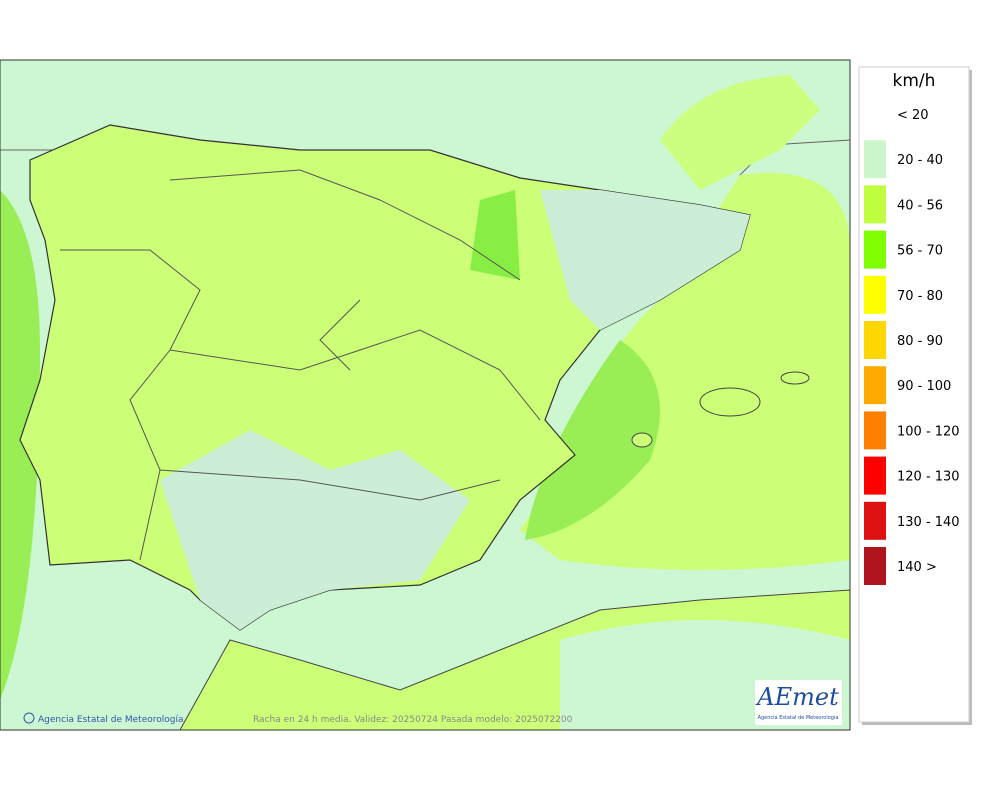 The image size is (1000, 790). What do you see at coordinates (798, 717) in the screenshot?
I see `logo-subtitle: Agencia Estatal de Meteorología` at bounding box center [798, 717].